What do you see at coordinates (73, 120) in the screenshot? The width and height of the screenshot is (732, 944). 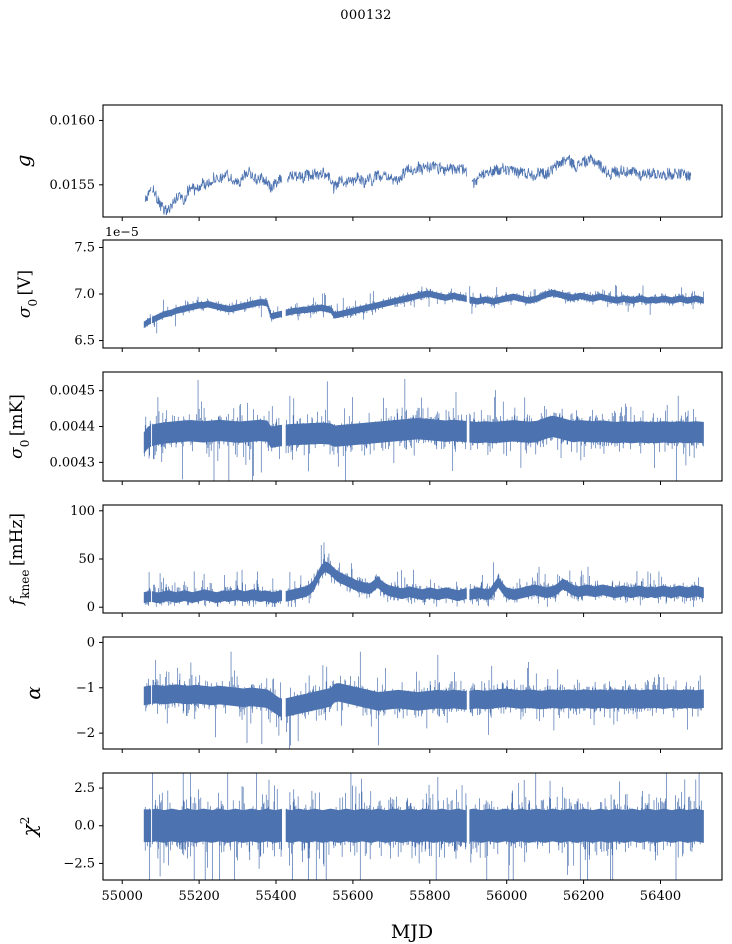 I see `y-tick-label: 0.0160` at bounding box center [73, 120].